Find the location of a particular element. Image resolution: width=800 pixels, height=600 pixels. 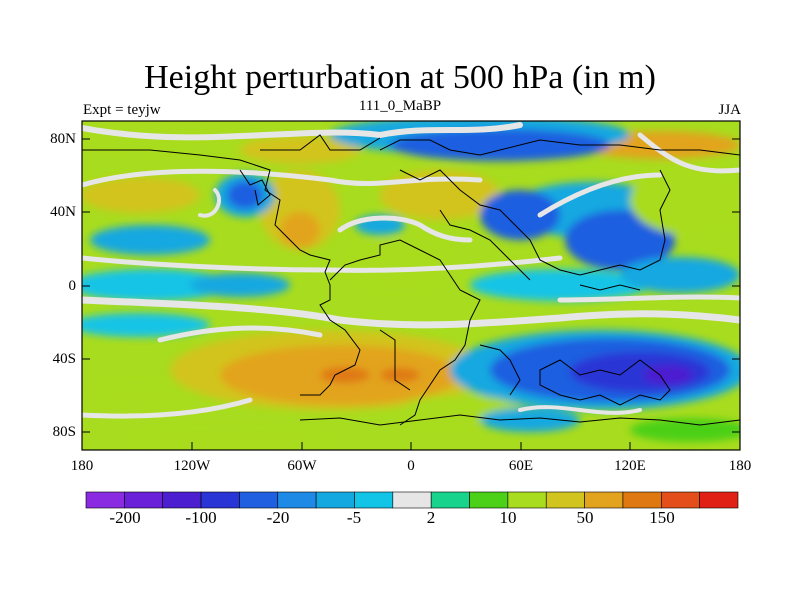

x-tick-label: 120E is located at coordinates (630, 466).